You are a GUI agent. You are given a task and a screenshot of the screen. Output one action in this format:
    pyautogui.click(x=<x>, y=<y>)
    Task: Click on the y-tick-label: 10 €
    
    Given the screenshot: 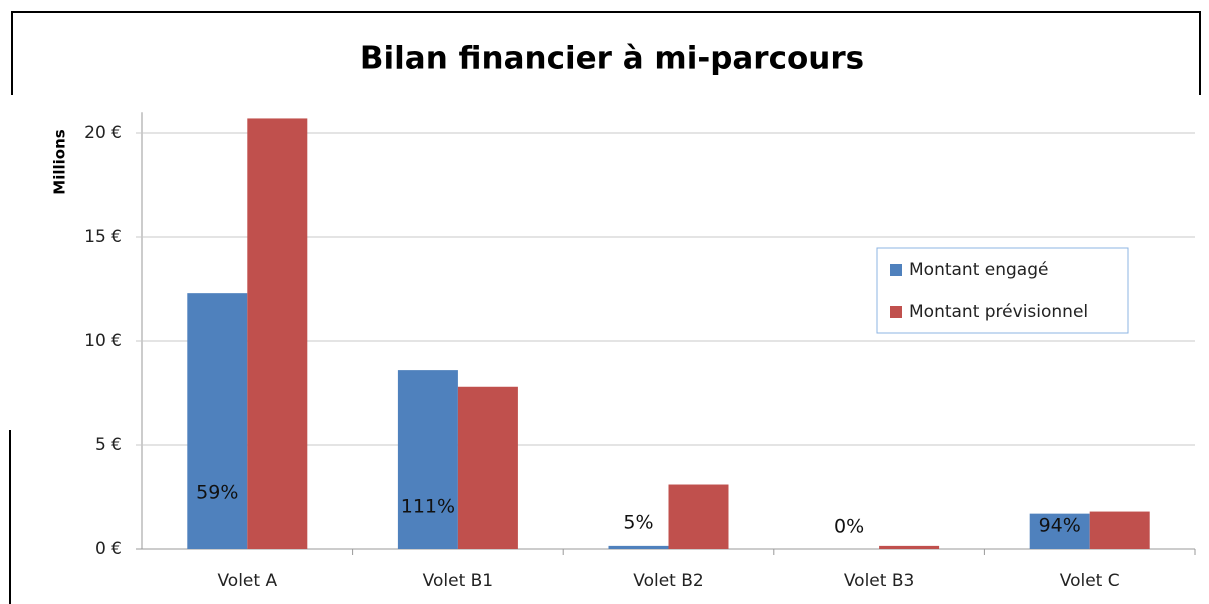 What is the action you would take?
    pyautogui.click(x=103, y=341)
    